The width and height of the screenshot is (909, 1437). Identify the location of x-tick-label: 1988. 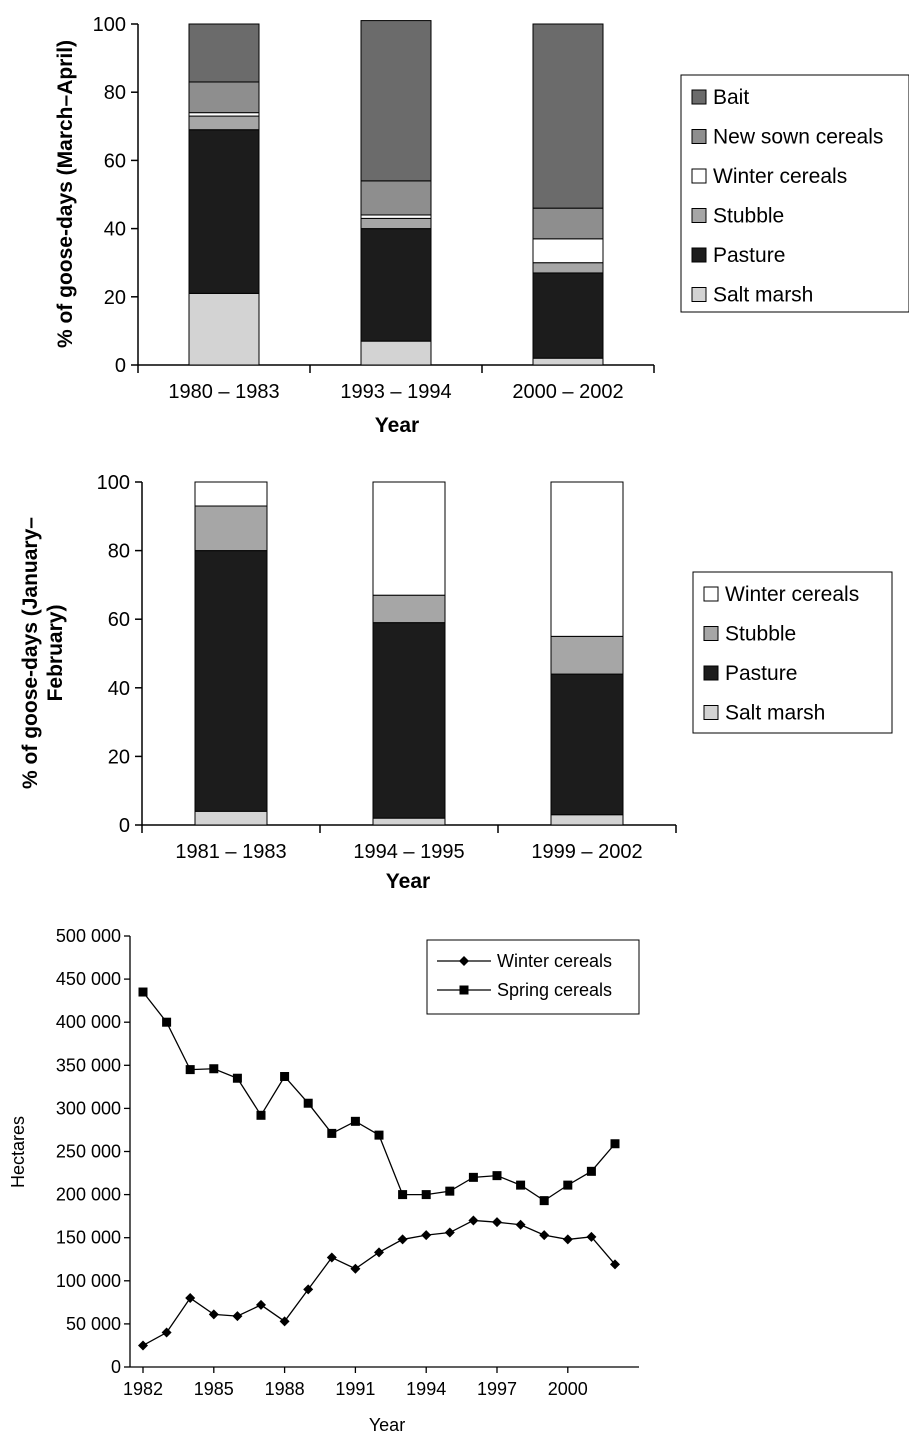
(285, 1389).